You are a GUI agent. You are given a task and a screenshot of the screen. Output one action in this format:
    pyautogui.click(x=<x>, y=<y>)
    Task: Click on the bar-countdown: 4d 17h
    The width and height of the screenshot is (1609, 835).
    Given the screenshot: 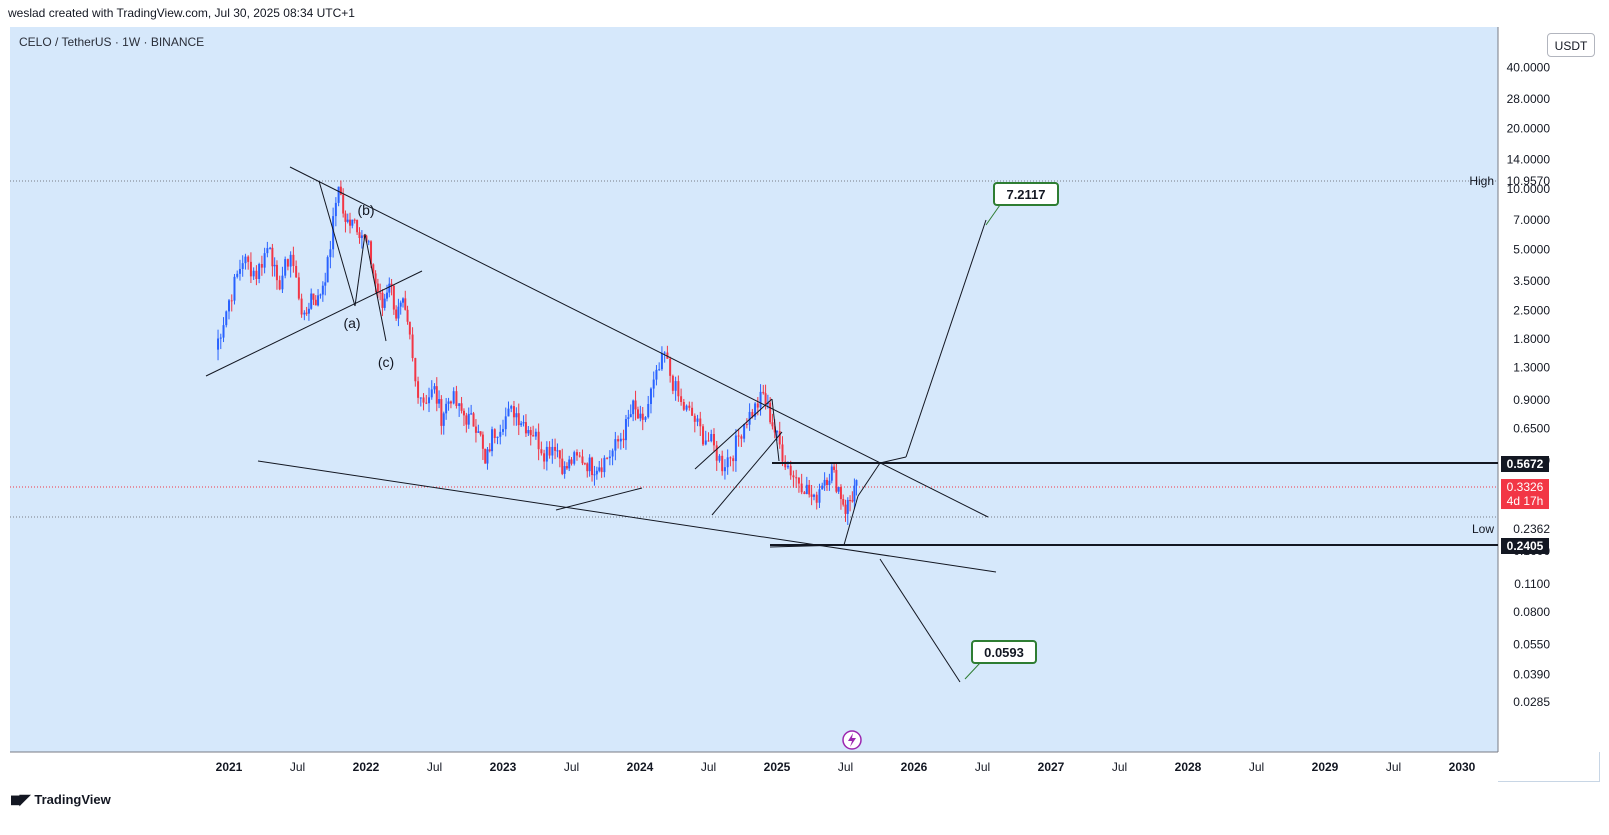 What is the action you would take?
    pyautogui.click(x=1525, y=501)
    